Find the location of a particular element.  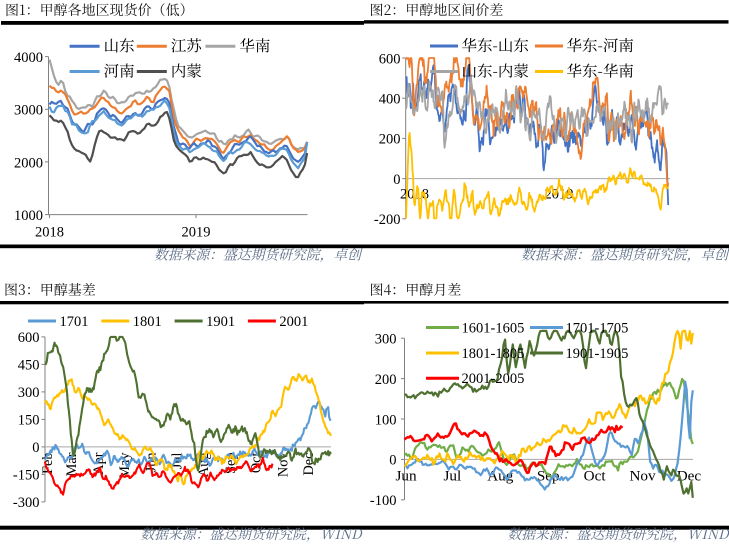

svg-text: 2001-2005 is located at coordinates (493, 379).